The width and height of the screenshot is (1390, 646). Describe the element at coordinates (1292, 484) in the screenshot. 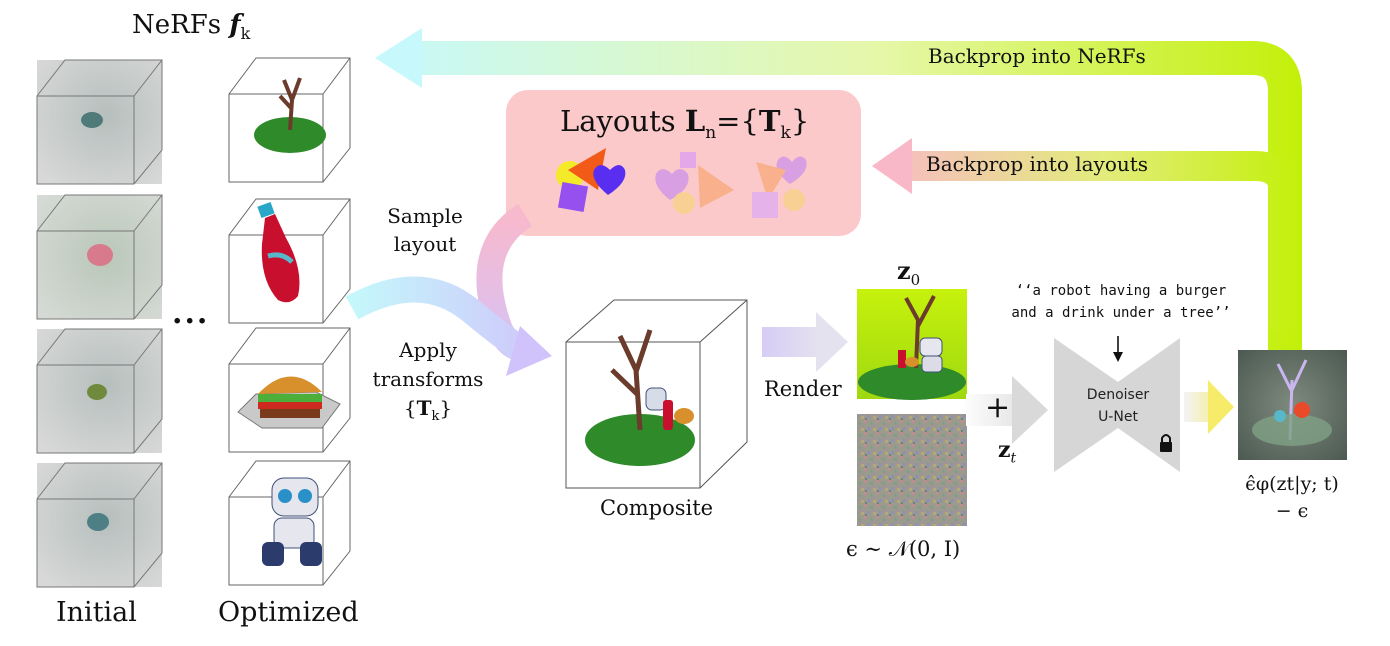

I see `output-line1: ϵ̂φ(zt|y; t)` at that location.